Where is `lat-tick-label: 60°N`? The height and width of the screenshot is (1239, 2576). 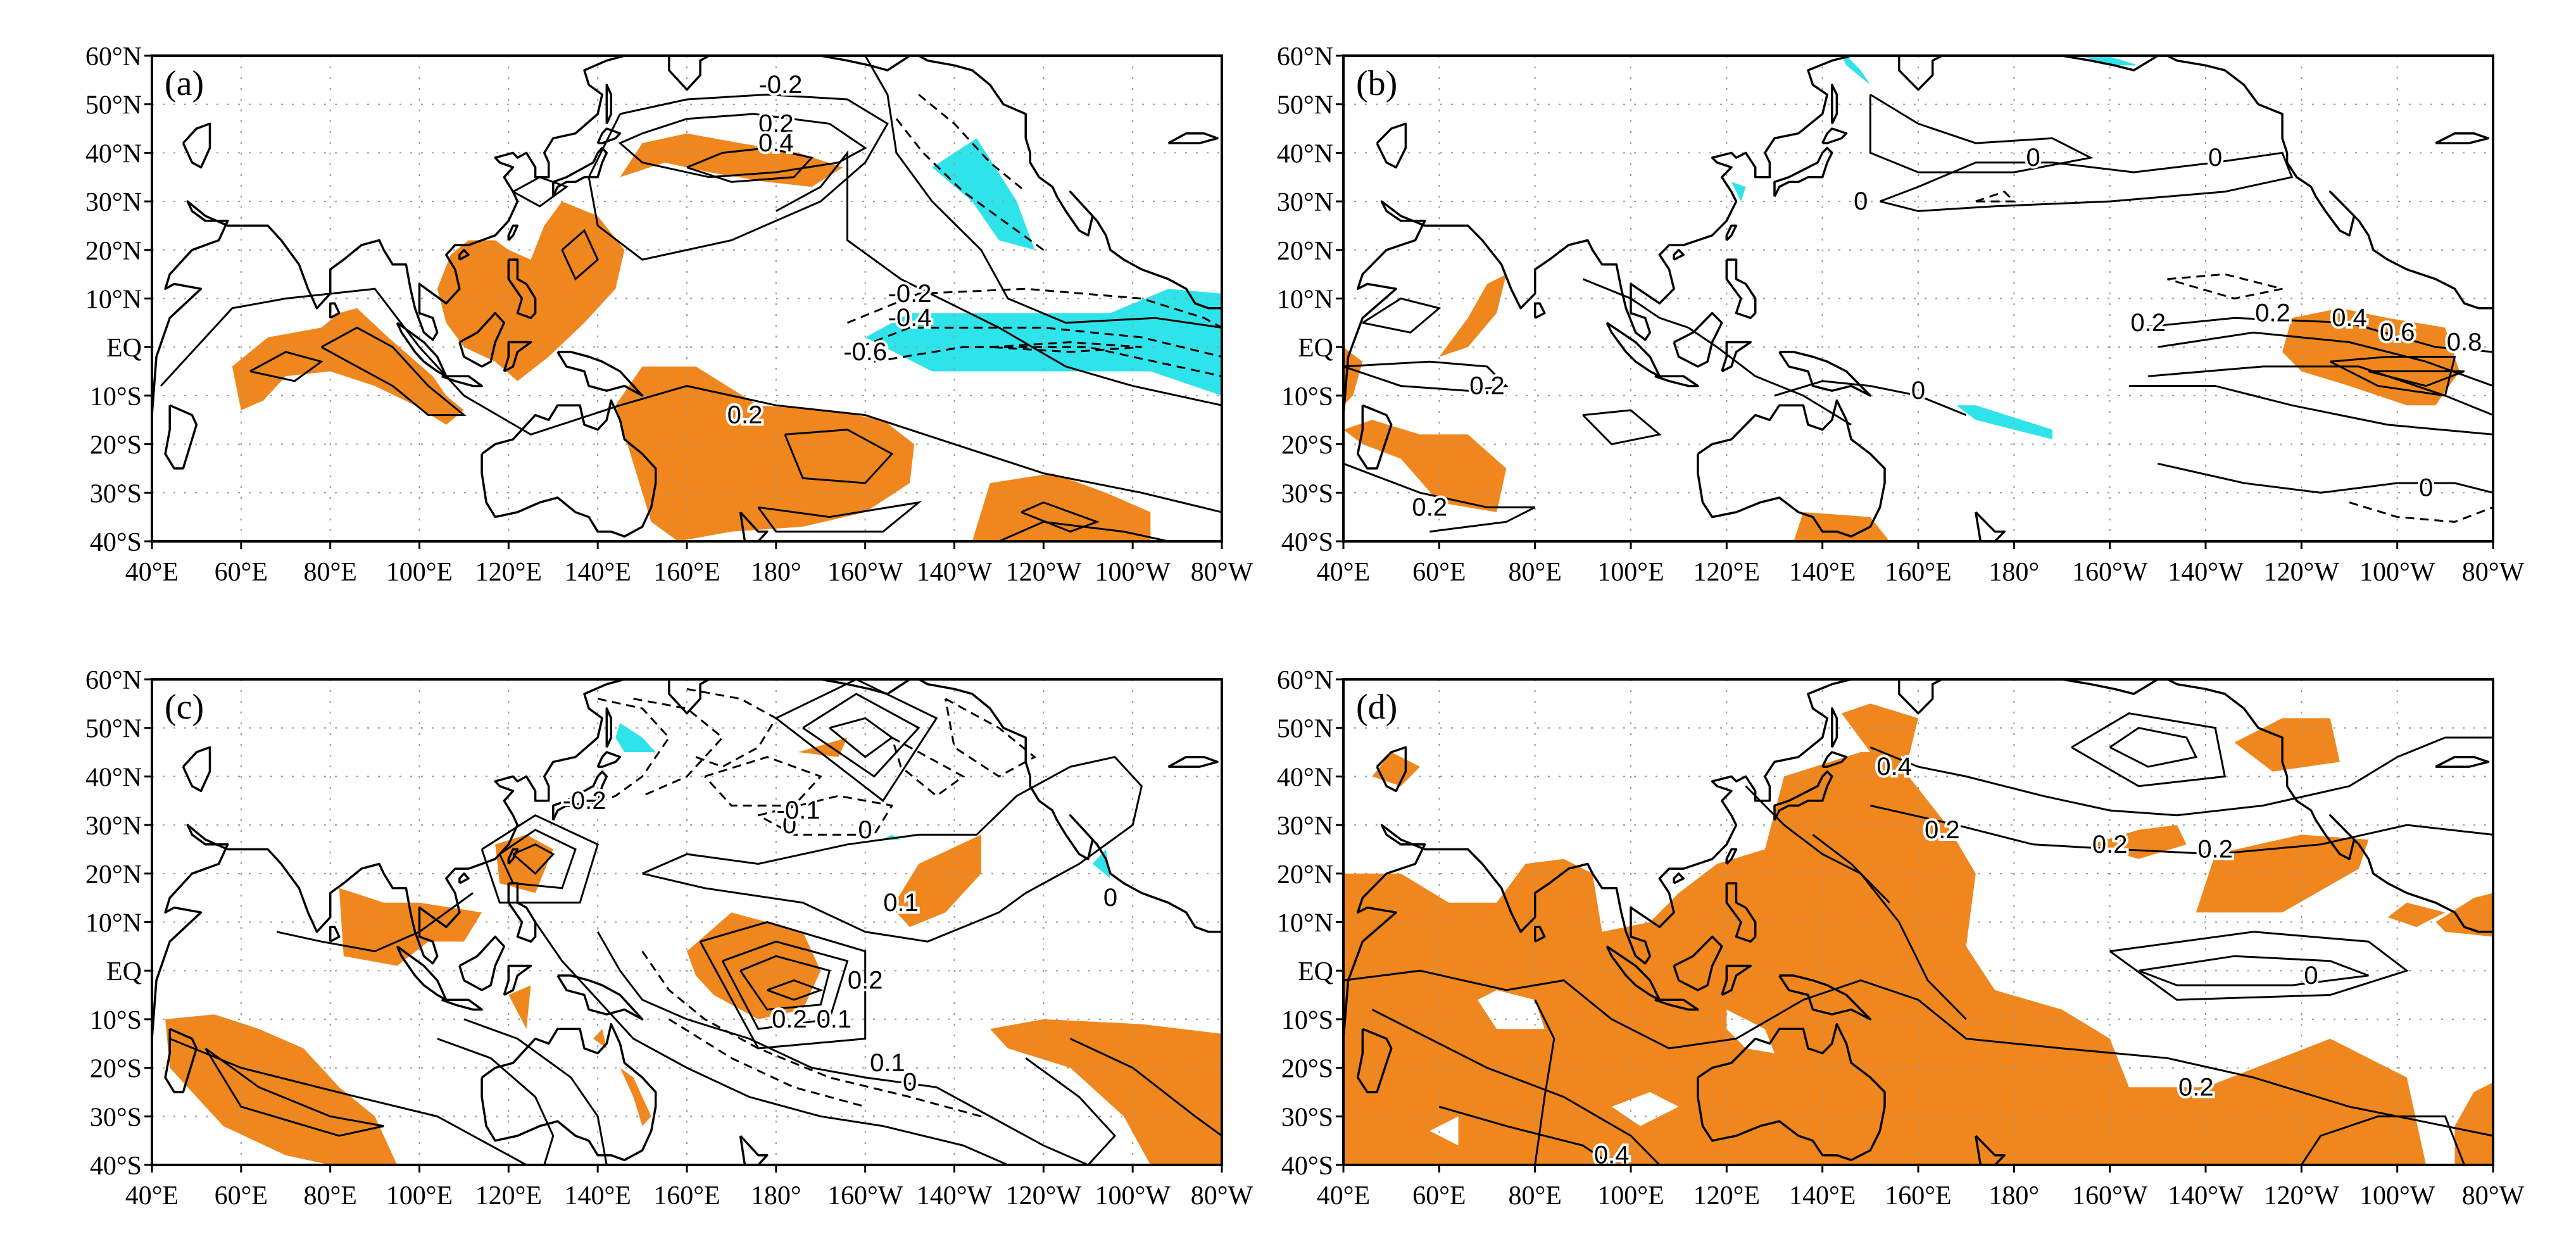 lat-tick-label: 60°N is located at coordinates (113, 681).